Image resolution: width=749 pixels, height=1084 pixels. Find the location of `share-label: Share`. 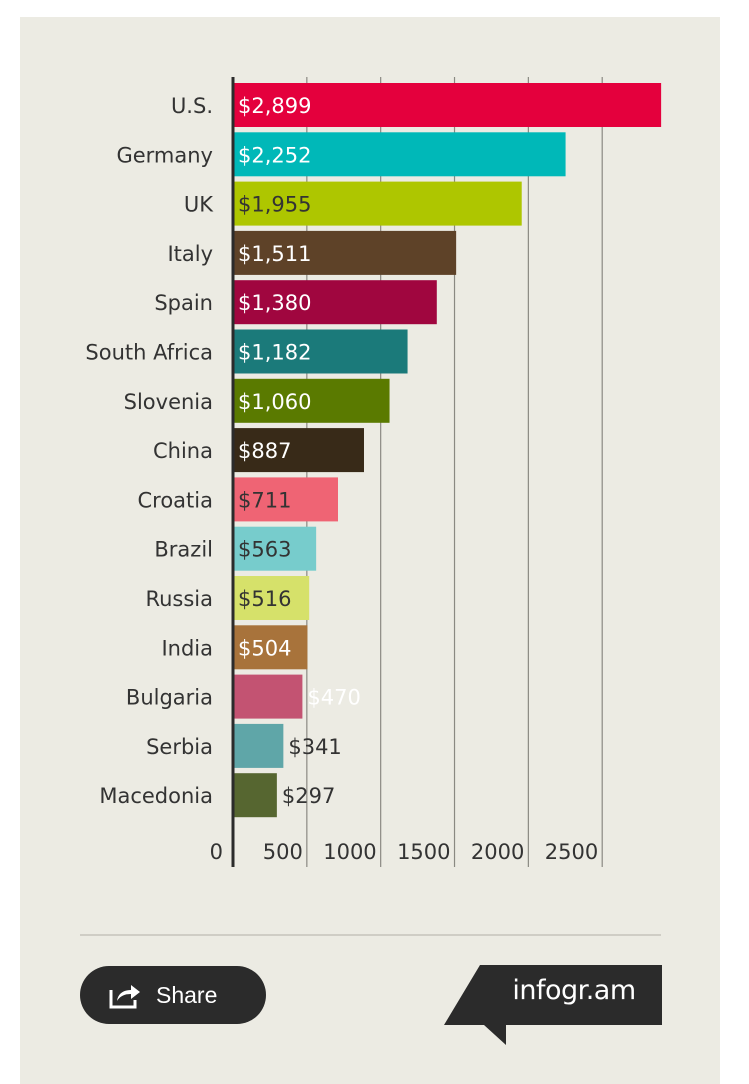

share-label: Share is located at coordinates (187, 994).